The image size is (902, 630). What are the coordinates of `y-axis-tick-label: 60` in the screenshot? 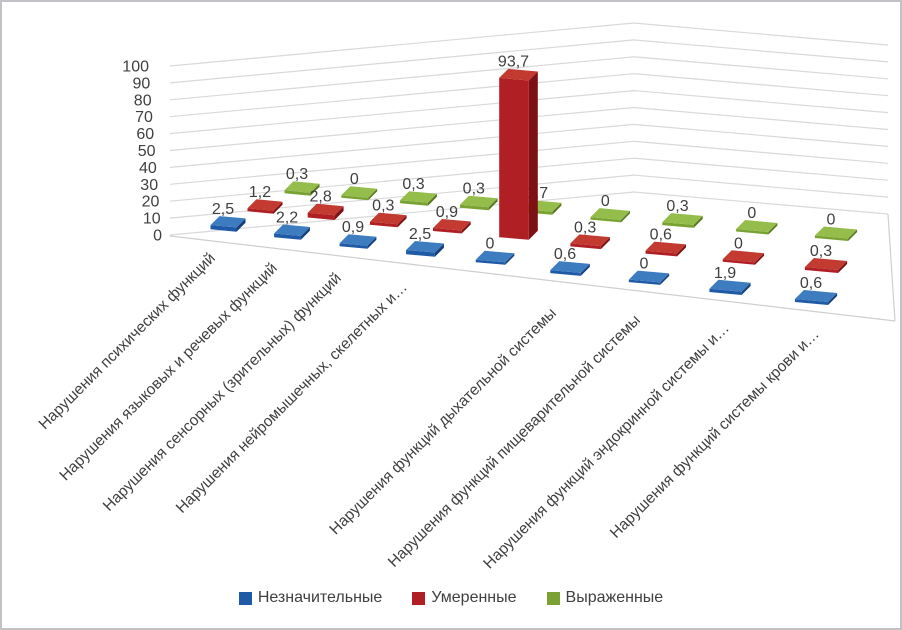 It's located at (145, 134).